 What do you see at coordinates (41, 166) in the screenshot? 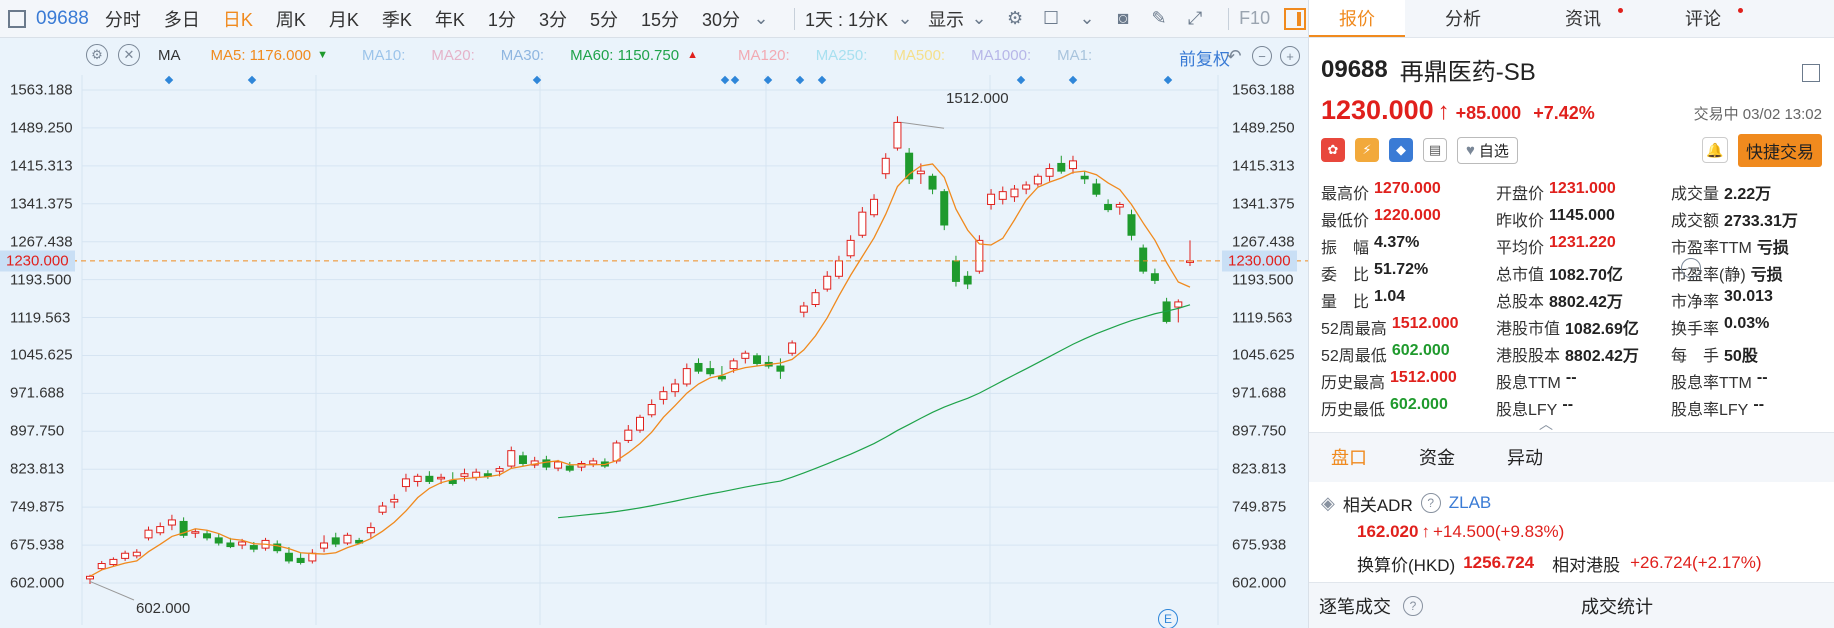
I see `y-tick-left: 1415.313` at bounding box center [41, 166].